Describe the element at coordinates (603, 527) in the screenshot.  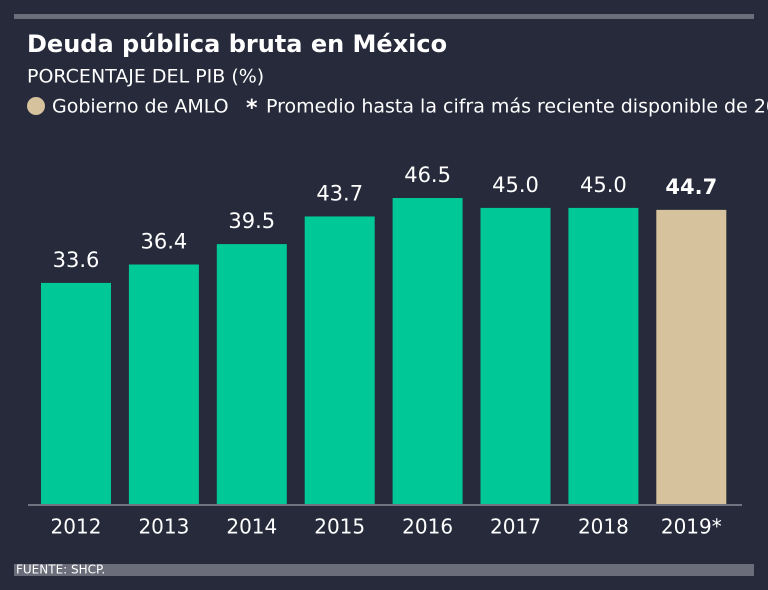
I see `x-tick-label: 2018` at that location.